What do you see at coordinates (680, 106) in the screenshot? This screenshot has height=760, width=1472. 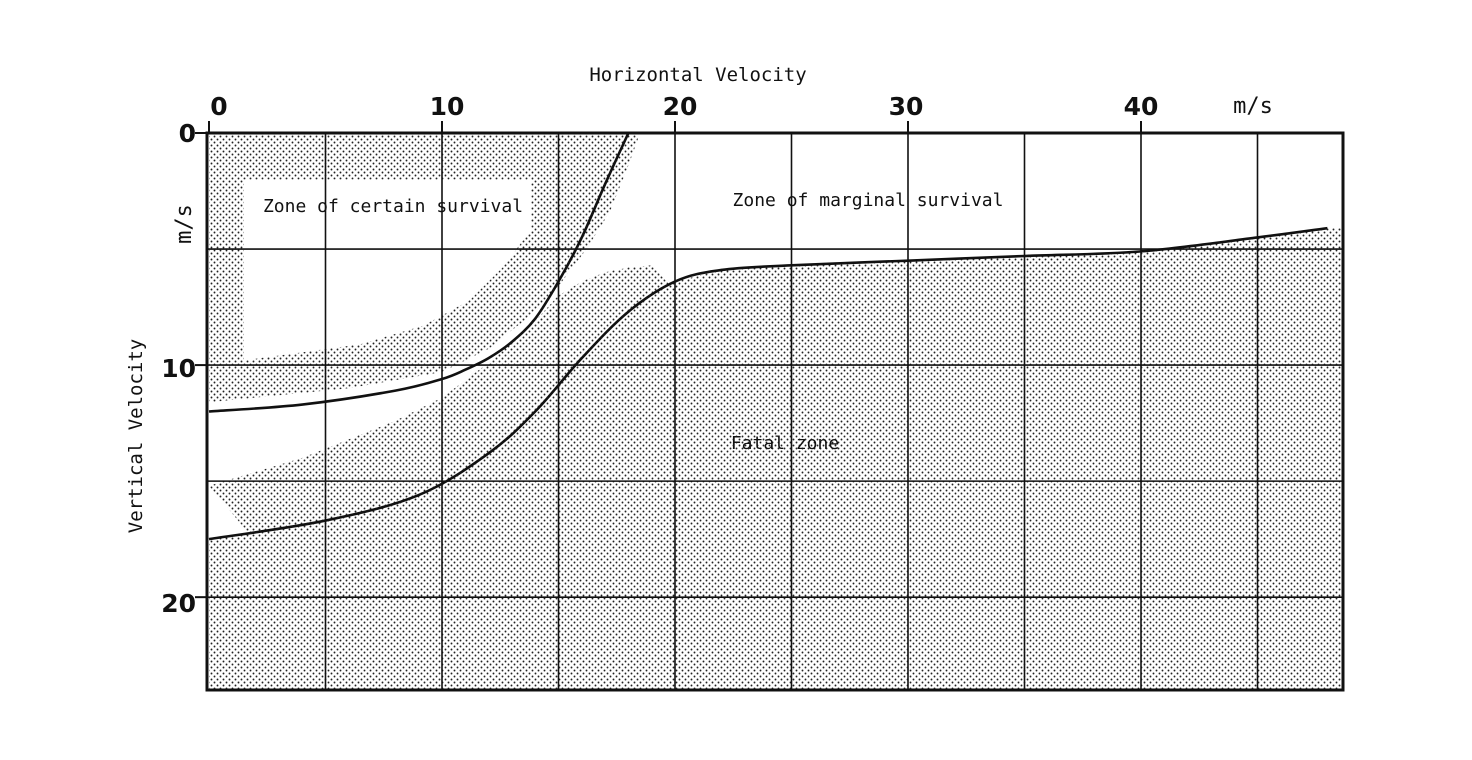 I see `x-tick-label-20: 20` at bounding box center [680, 106].